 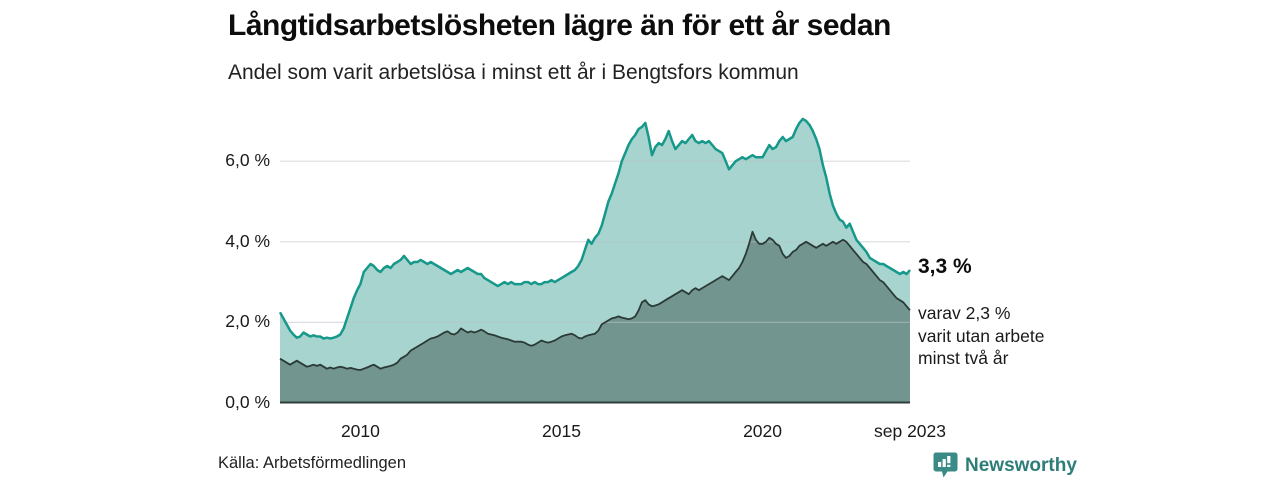 I want to click on end-value-label: 3,3 %, so click(x=945, y=266).